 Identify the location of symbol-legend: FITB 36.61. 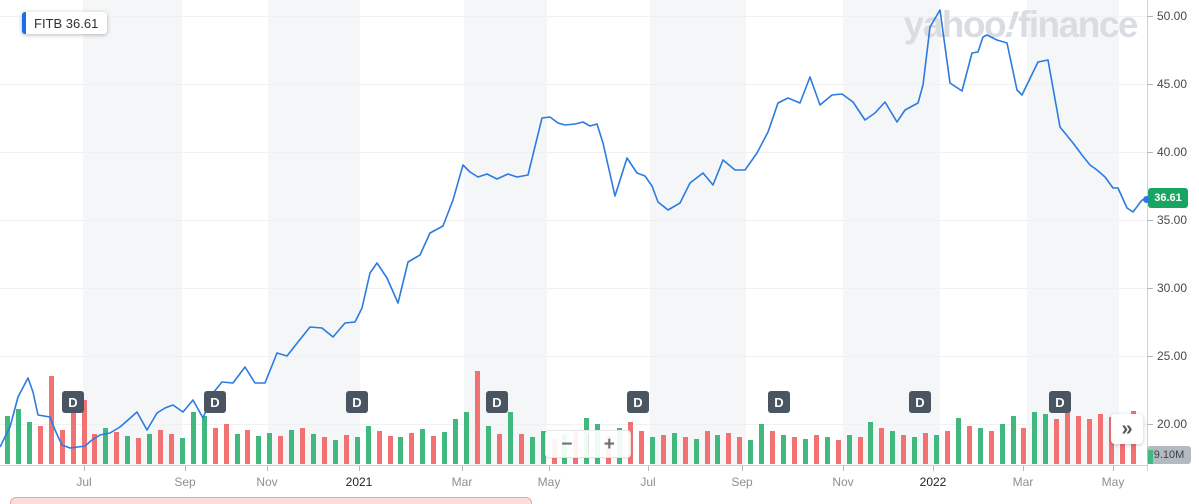
(65, 23).